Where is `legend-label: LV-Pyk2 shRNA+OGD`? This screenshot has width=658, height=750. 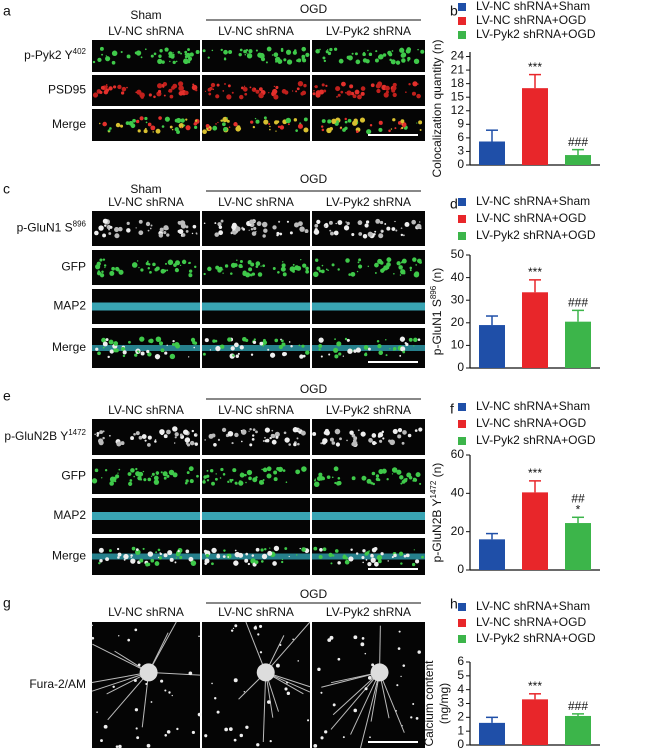
legend-label: LV-Pyk2 shRNA+OGD is located at coordinates (536, 638).